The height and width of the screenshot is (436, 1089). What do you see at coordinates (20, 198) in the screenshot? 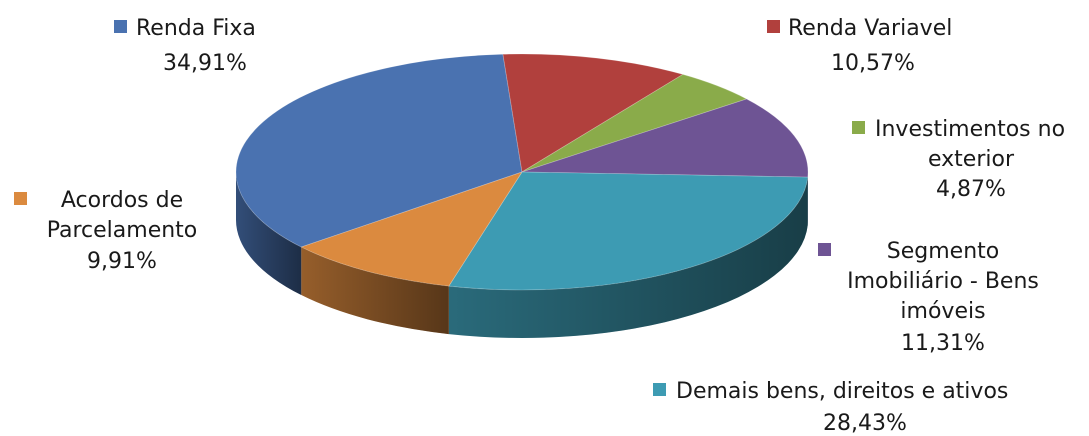
I see `legend-swatch-acordos` at bounding box center [20, 198].